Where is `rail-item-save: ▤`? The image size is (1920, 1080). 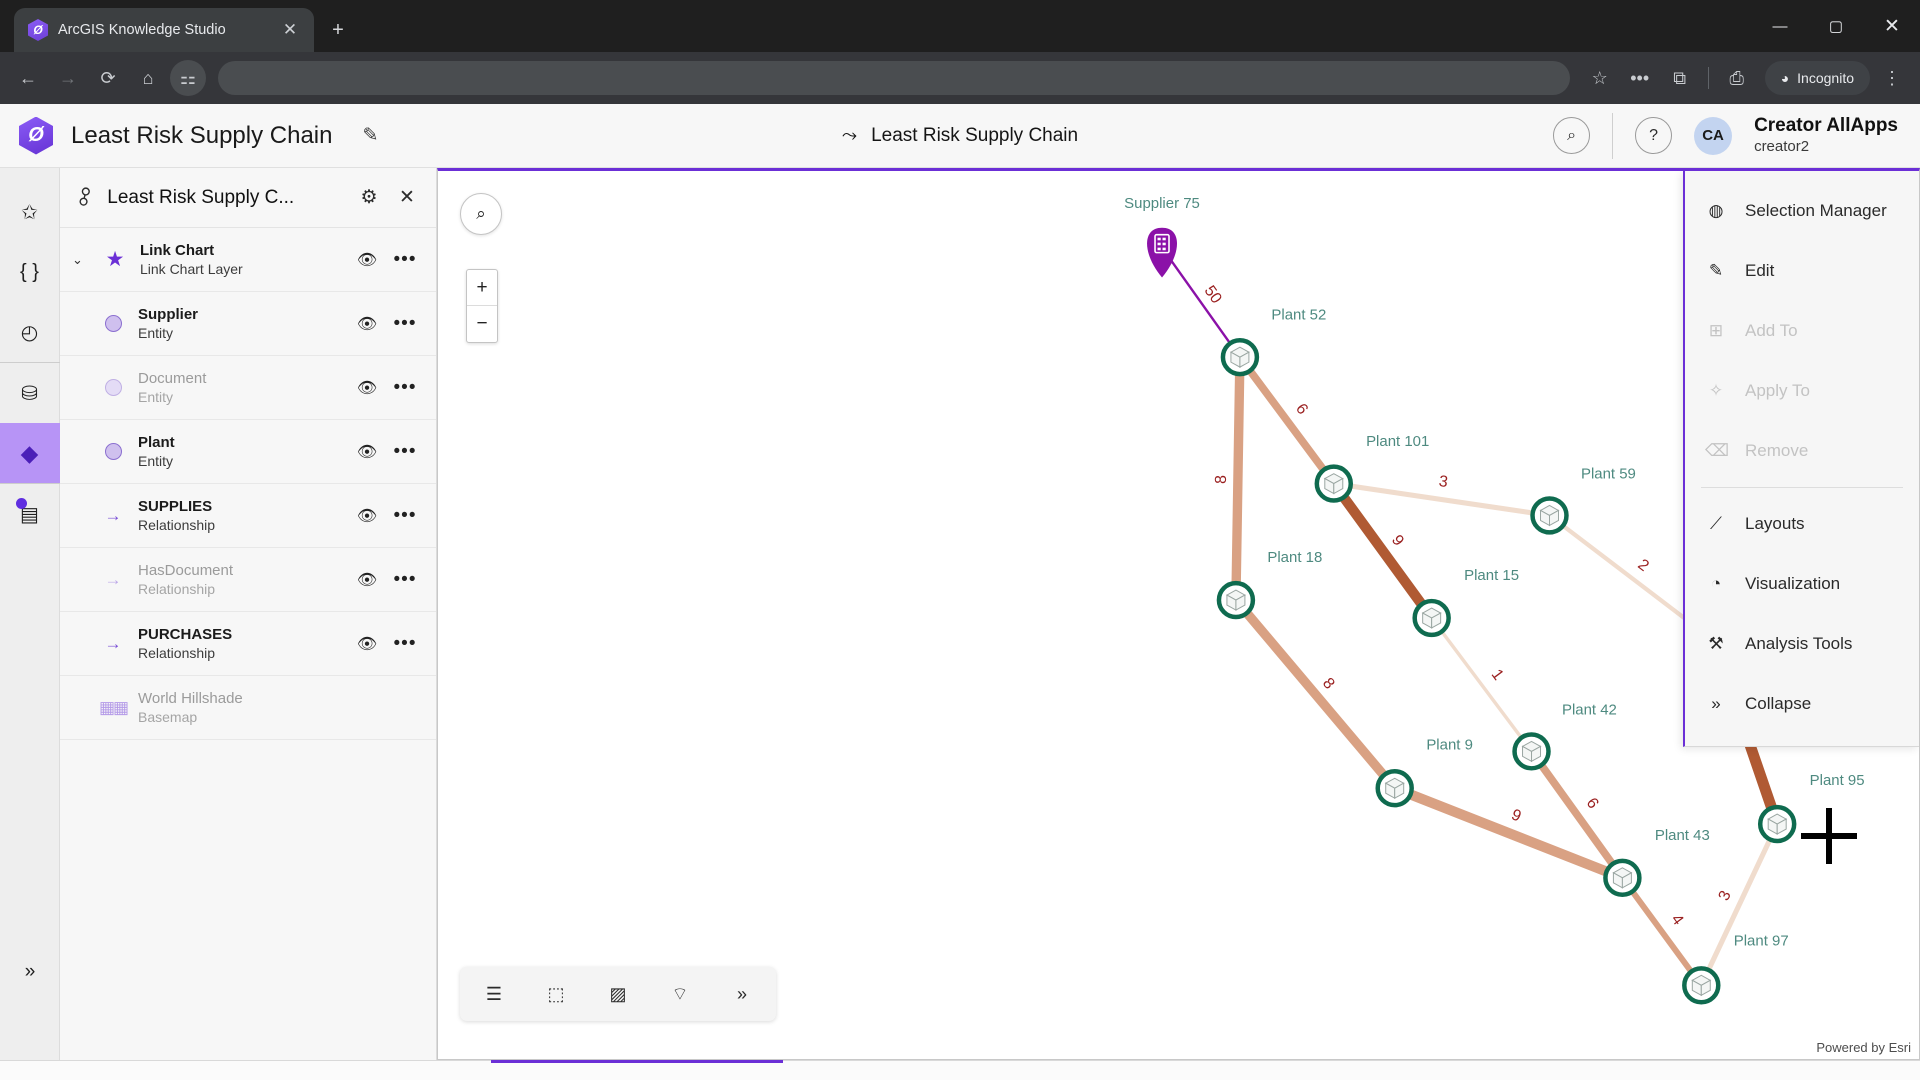
rail-item-save: ▤ is located at coordinates (30, 514).